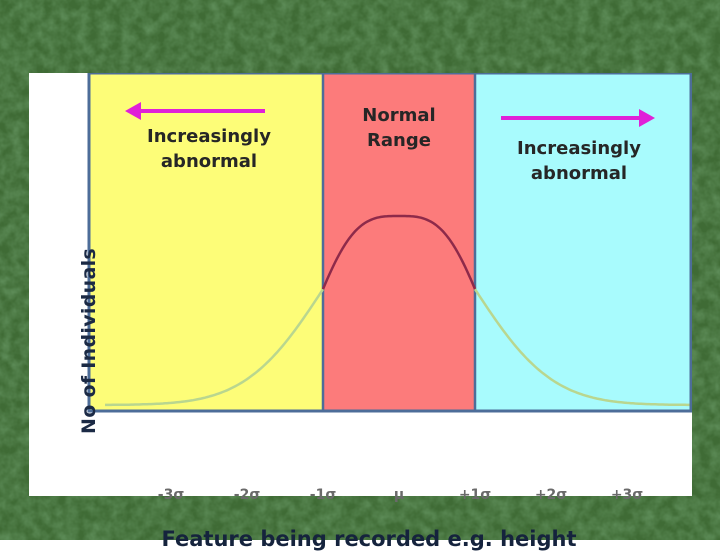 The width and height of the screenshot is (720, 551). Describe the element at coordinates (209, 149) in the screenshot. I see `left-region-label: Increasingly abnormal` at that location.